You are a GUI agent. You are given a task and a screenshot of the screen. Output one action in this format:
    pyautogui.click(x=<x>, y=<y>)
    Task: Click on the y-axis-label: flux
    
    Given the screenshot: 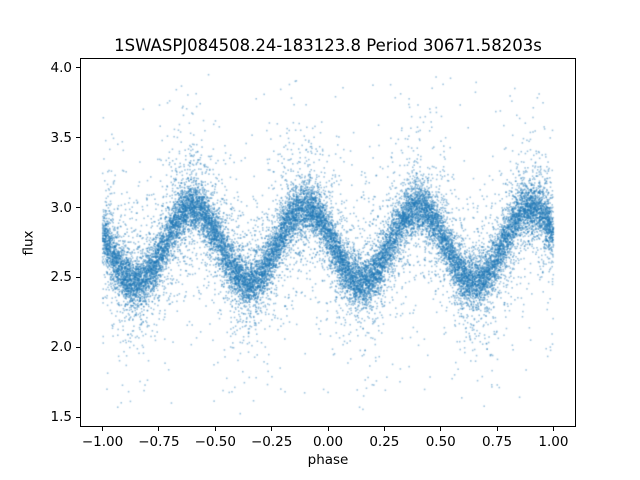 What is the action you would take?
    pyautogui.click(x=28, y=243)
    